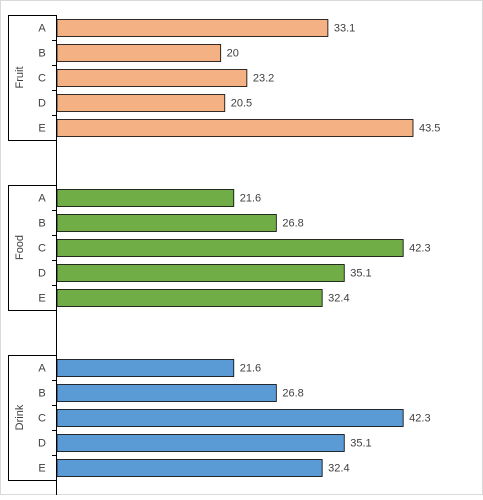  Describe the element at coordinates (241, 103) in the screenshot. I see `data-label: 20.5` at that location.